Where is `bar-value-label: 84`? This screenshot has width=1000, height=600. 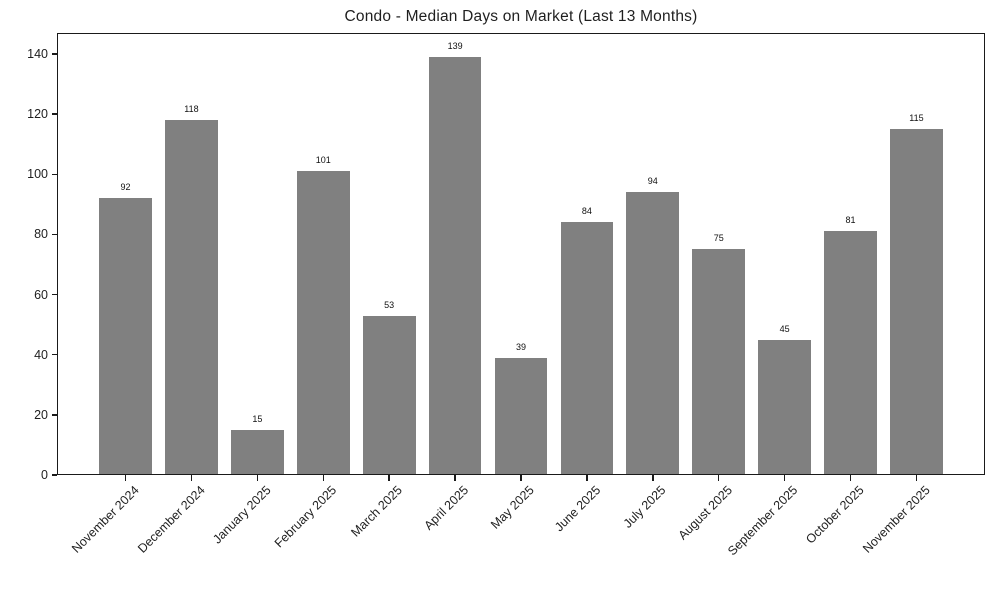 bar-value-label: 84 is located at coordinates (586, 211).